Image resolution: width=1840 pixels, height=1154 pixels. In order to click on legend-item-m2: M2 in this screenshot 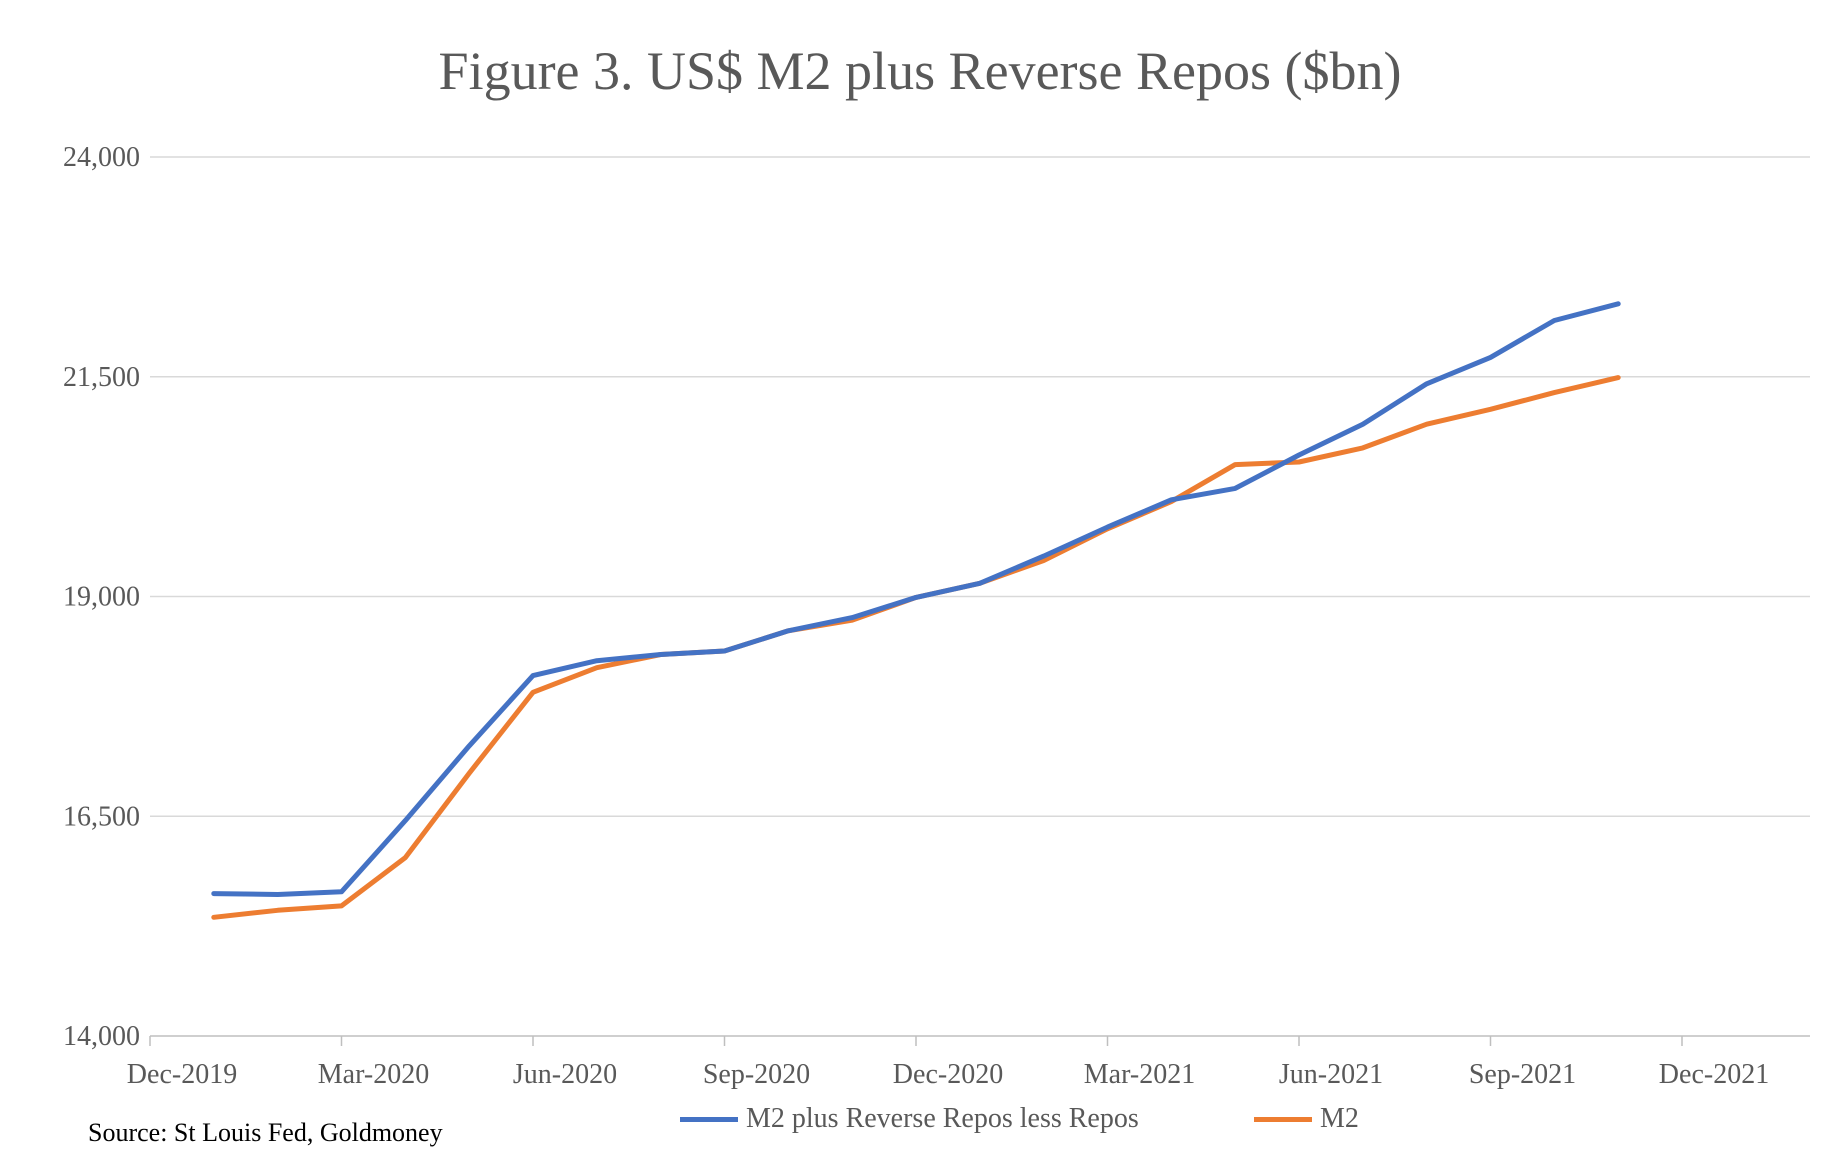, I will do `click(1306, 1119)`.